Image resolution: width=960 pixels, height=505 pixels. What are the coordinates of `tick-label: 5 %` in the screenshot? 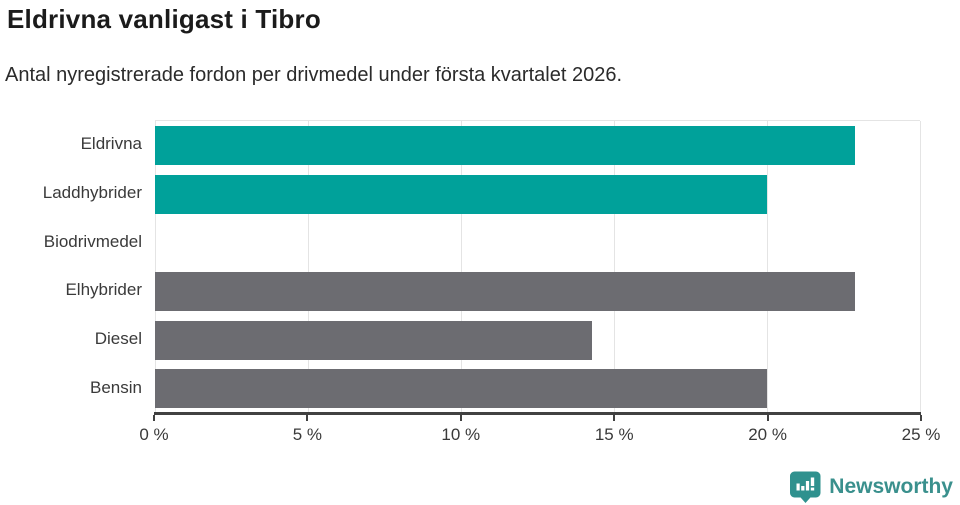 It's located at (307, 434).